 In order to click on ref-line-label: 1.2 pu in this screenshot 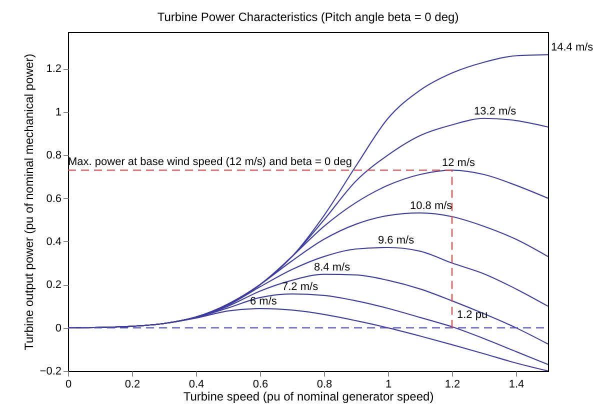, I will do `click(472, 314)`.